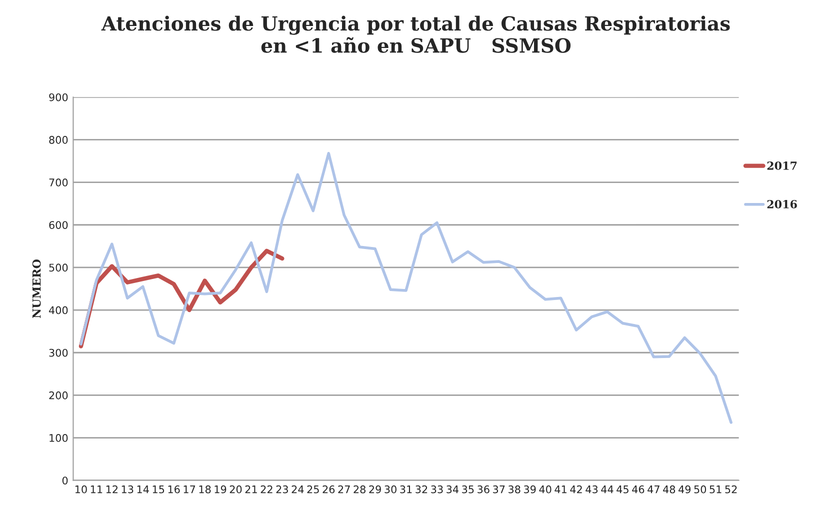 The image size is (832, 525). I want to click on x-tick-label: 10, so click(81, 489).